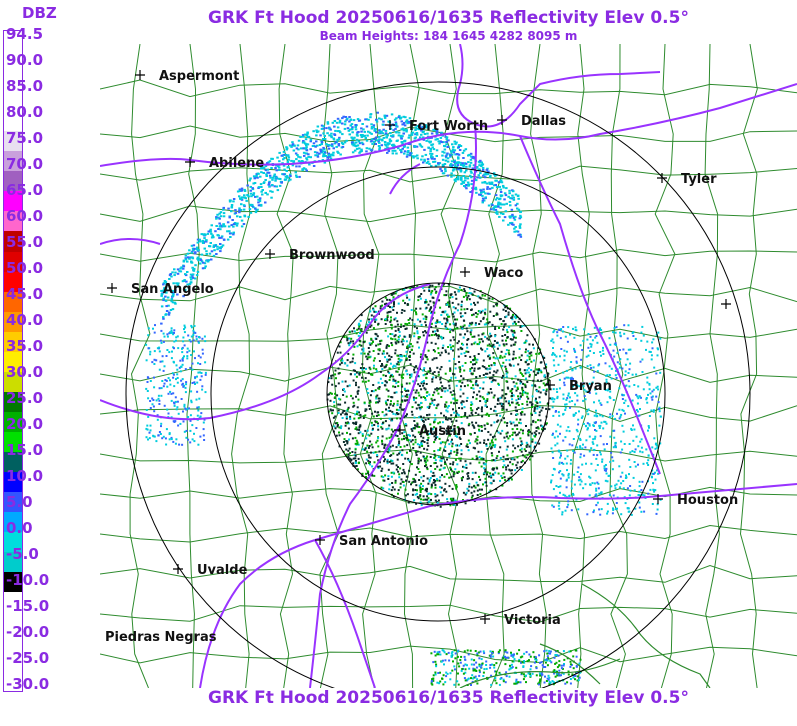  What do you see at coordinates (25, 476) in the screenshot?
I see `legend-label: 10.0` at bounding box center [25, 476].